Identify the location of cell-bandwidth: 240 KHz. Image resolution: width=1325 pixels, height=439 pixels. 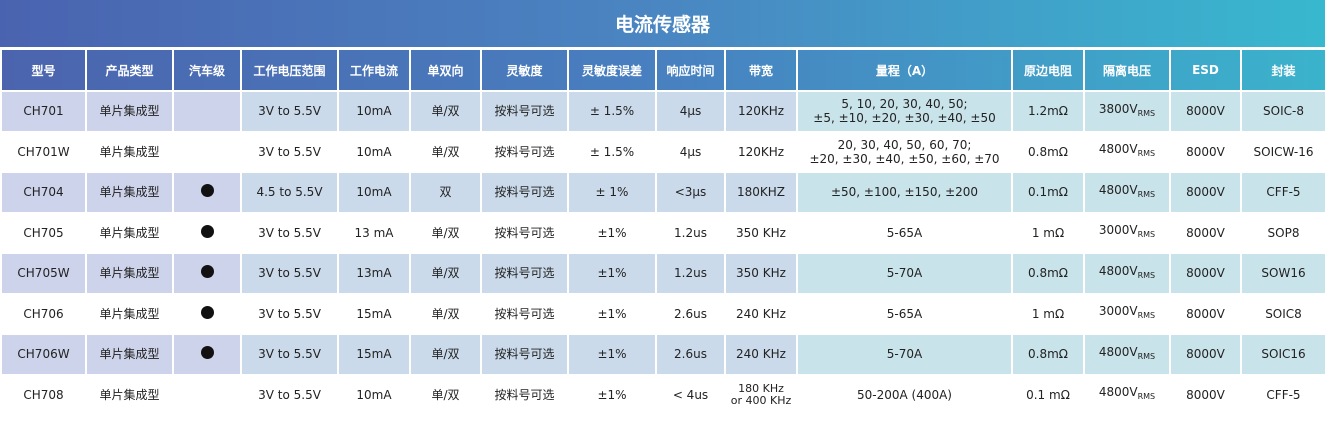
(761, 314).